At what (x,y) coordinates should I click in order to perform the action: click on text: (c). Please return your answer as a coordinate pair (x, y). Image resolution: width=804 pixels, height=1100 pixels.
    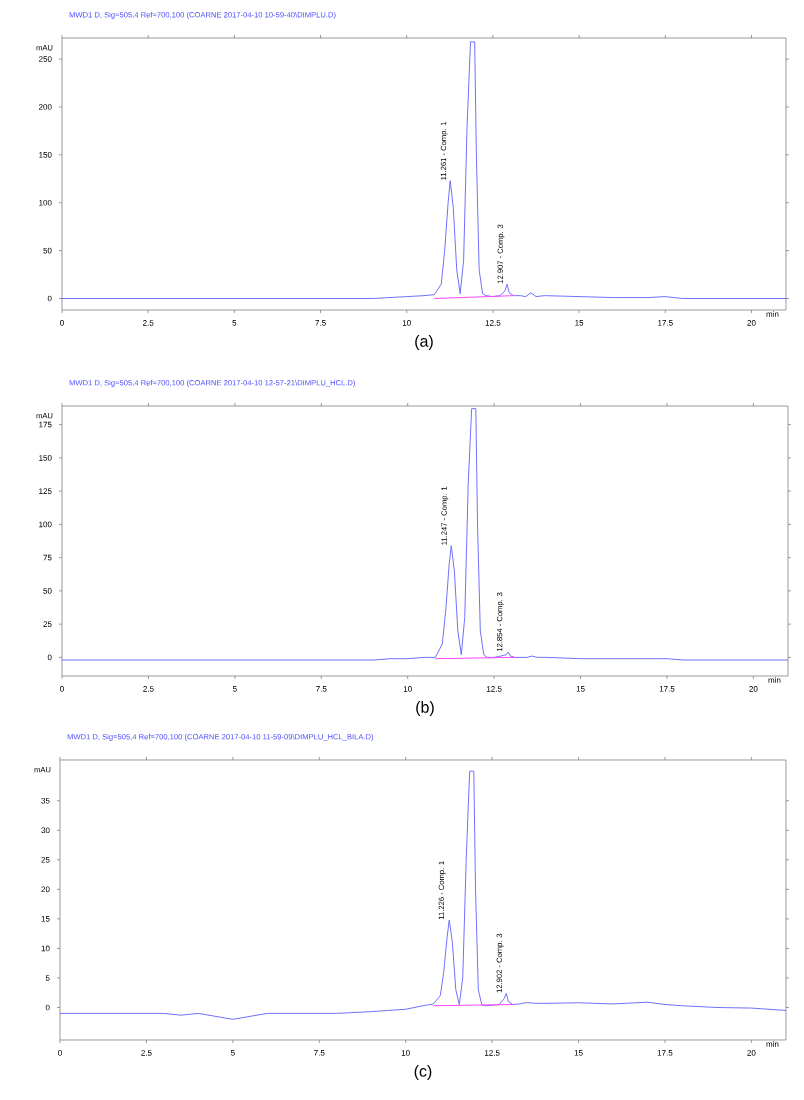
    Looking at the image, I should click on (423, 1072).